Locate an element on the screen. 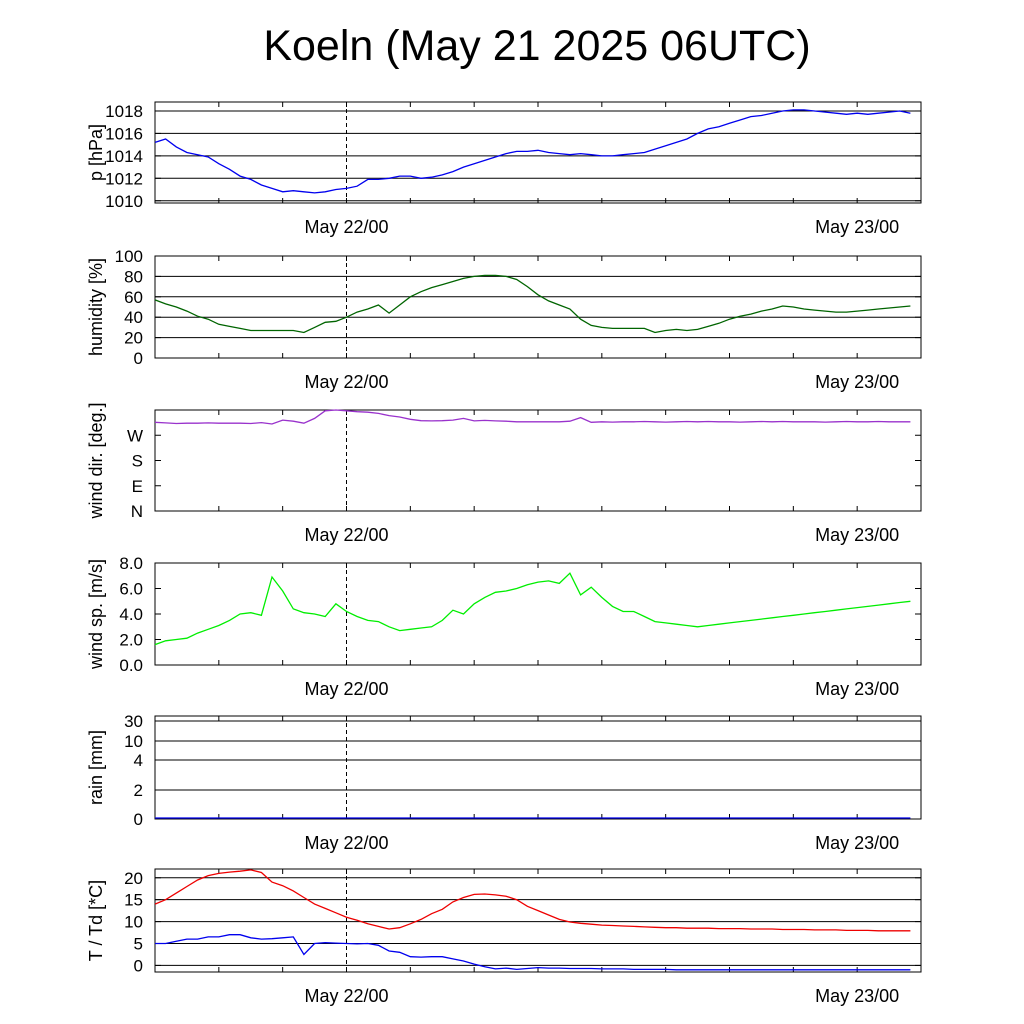  y-tick-label: 2 is located at coordinates (138, 790).